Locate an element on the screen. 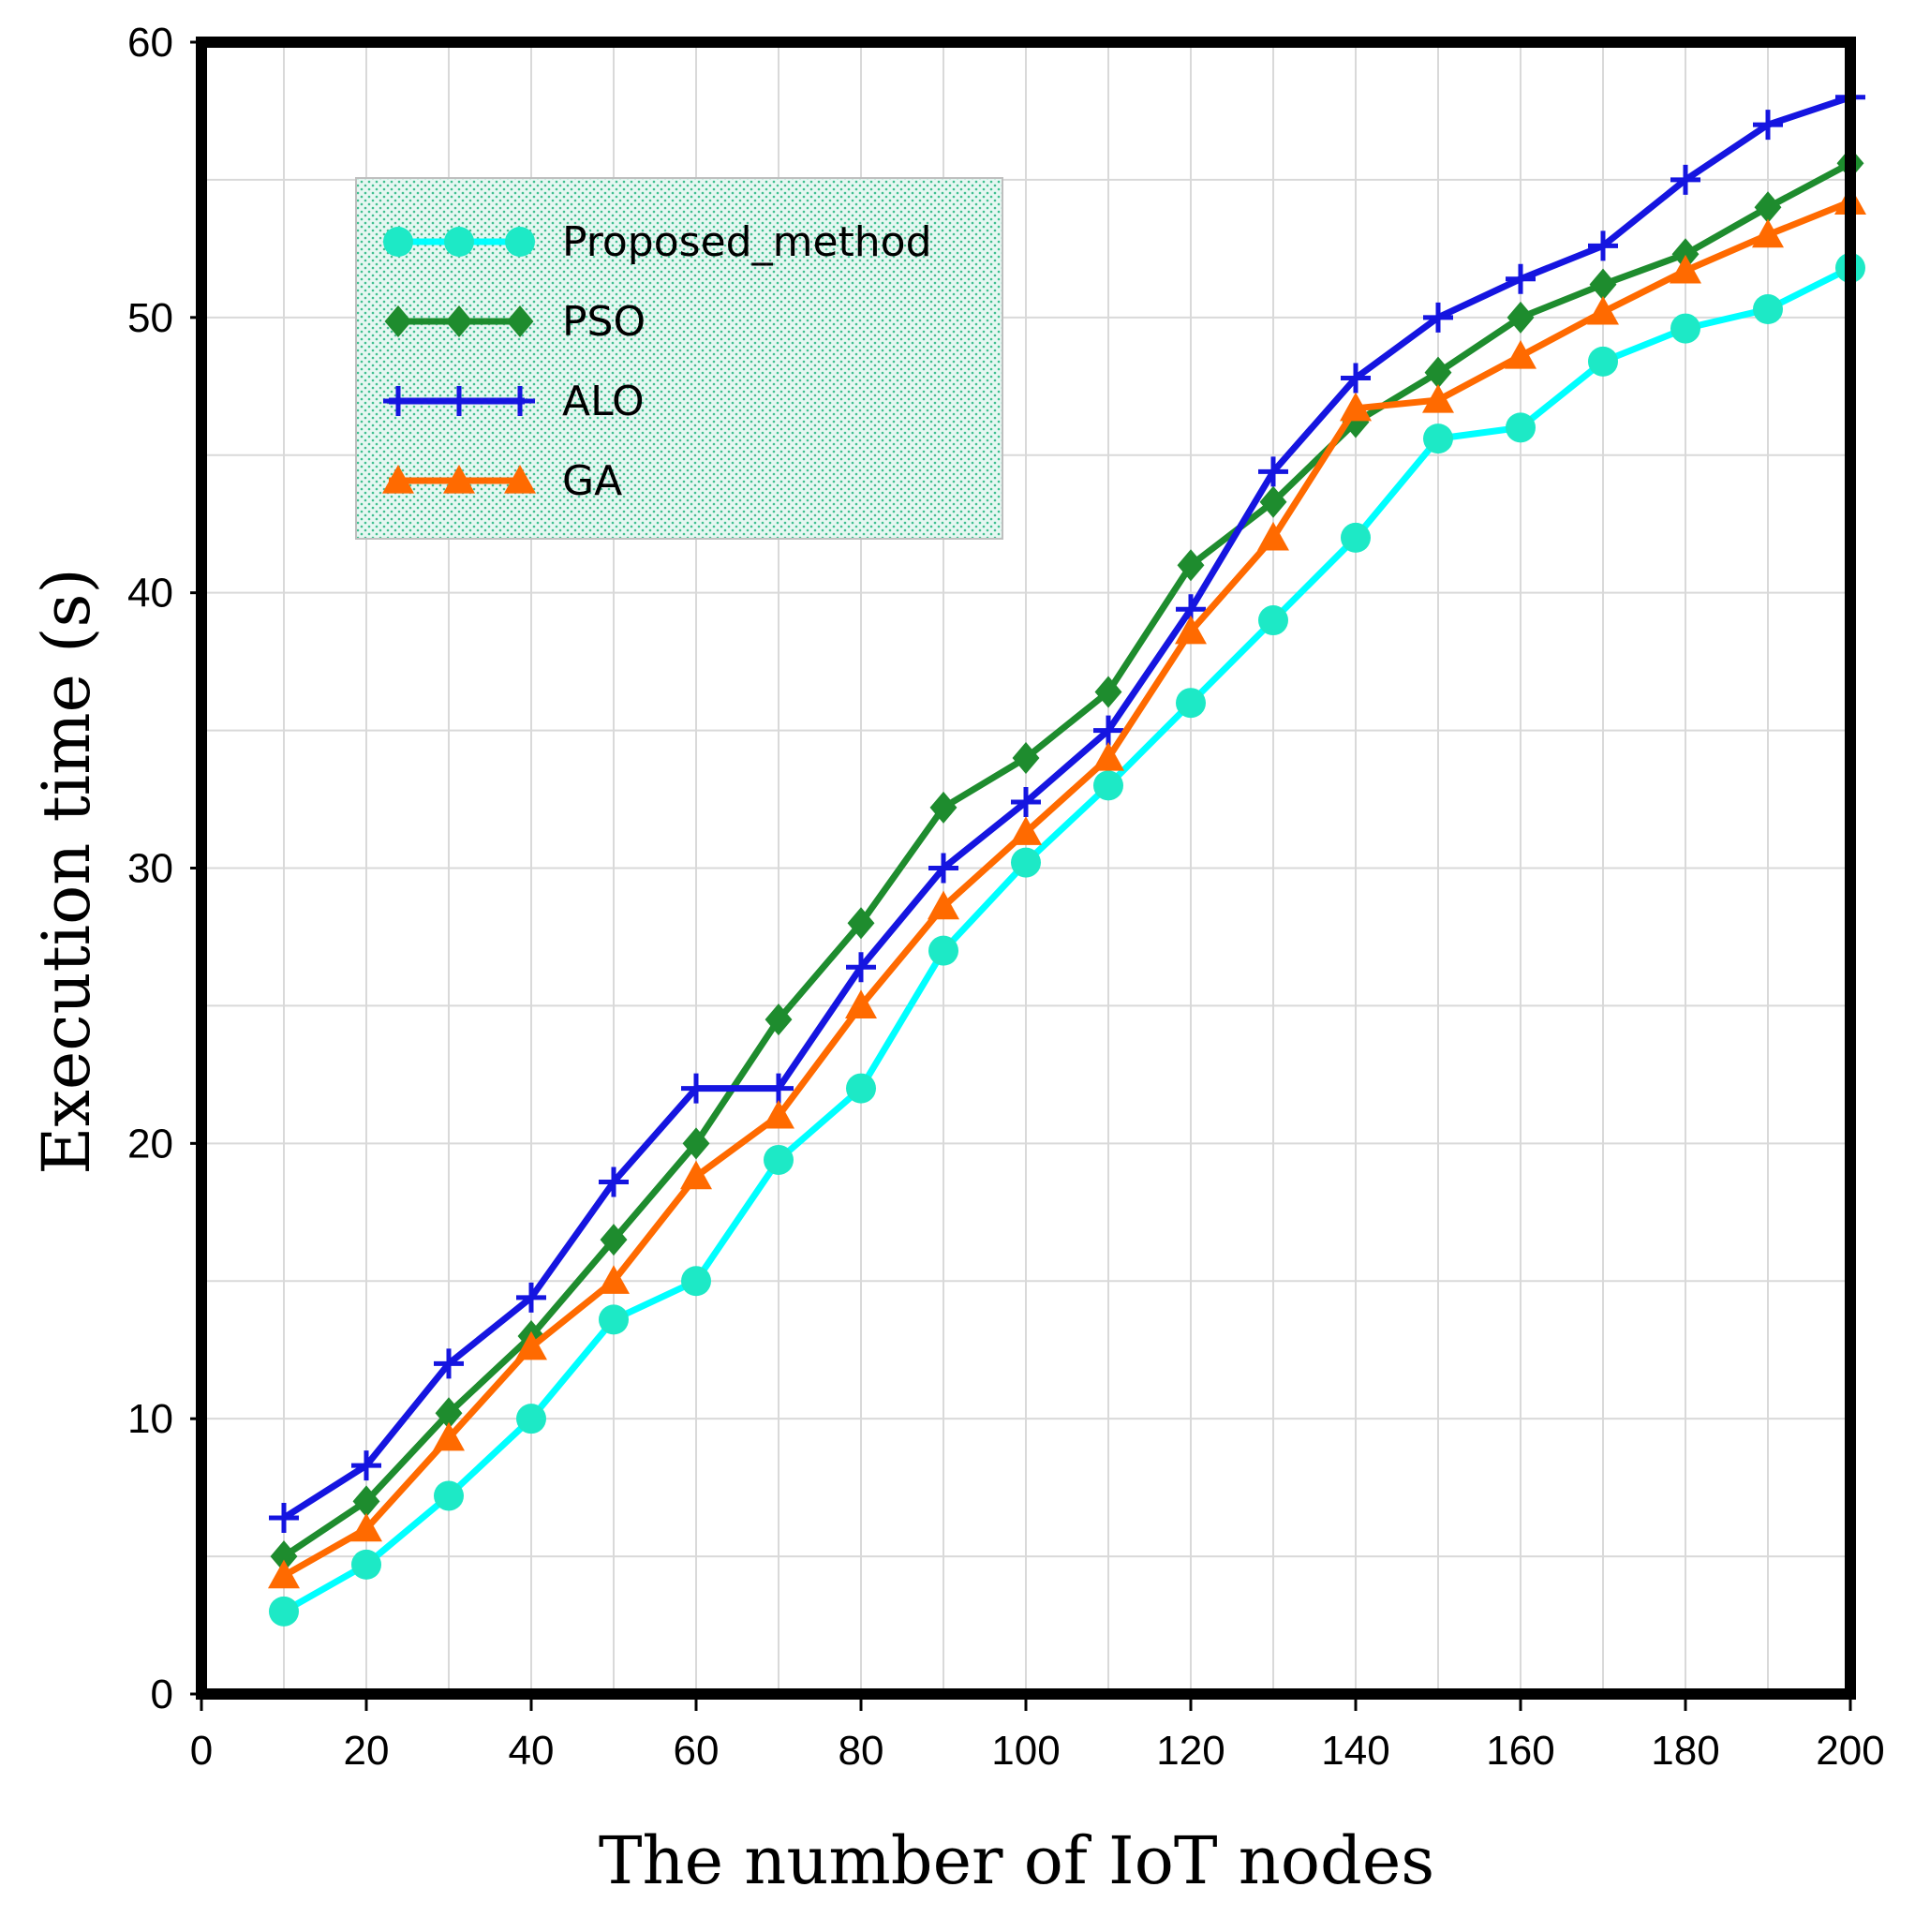 The image size is (1915, 1932). legend-label: PSO is located at coordinates (604, 322).